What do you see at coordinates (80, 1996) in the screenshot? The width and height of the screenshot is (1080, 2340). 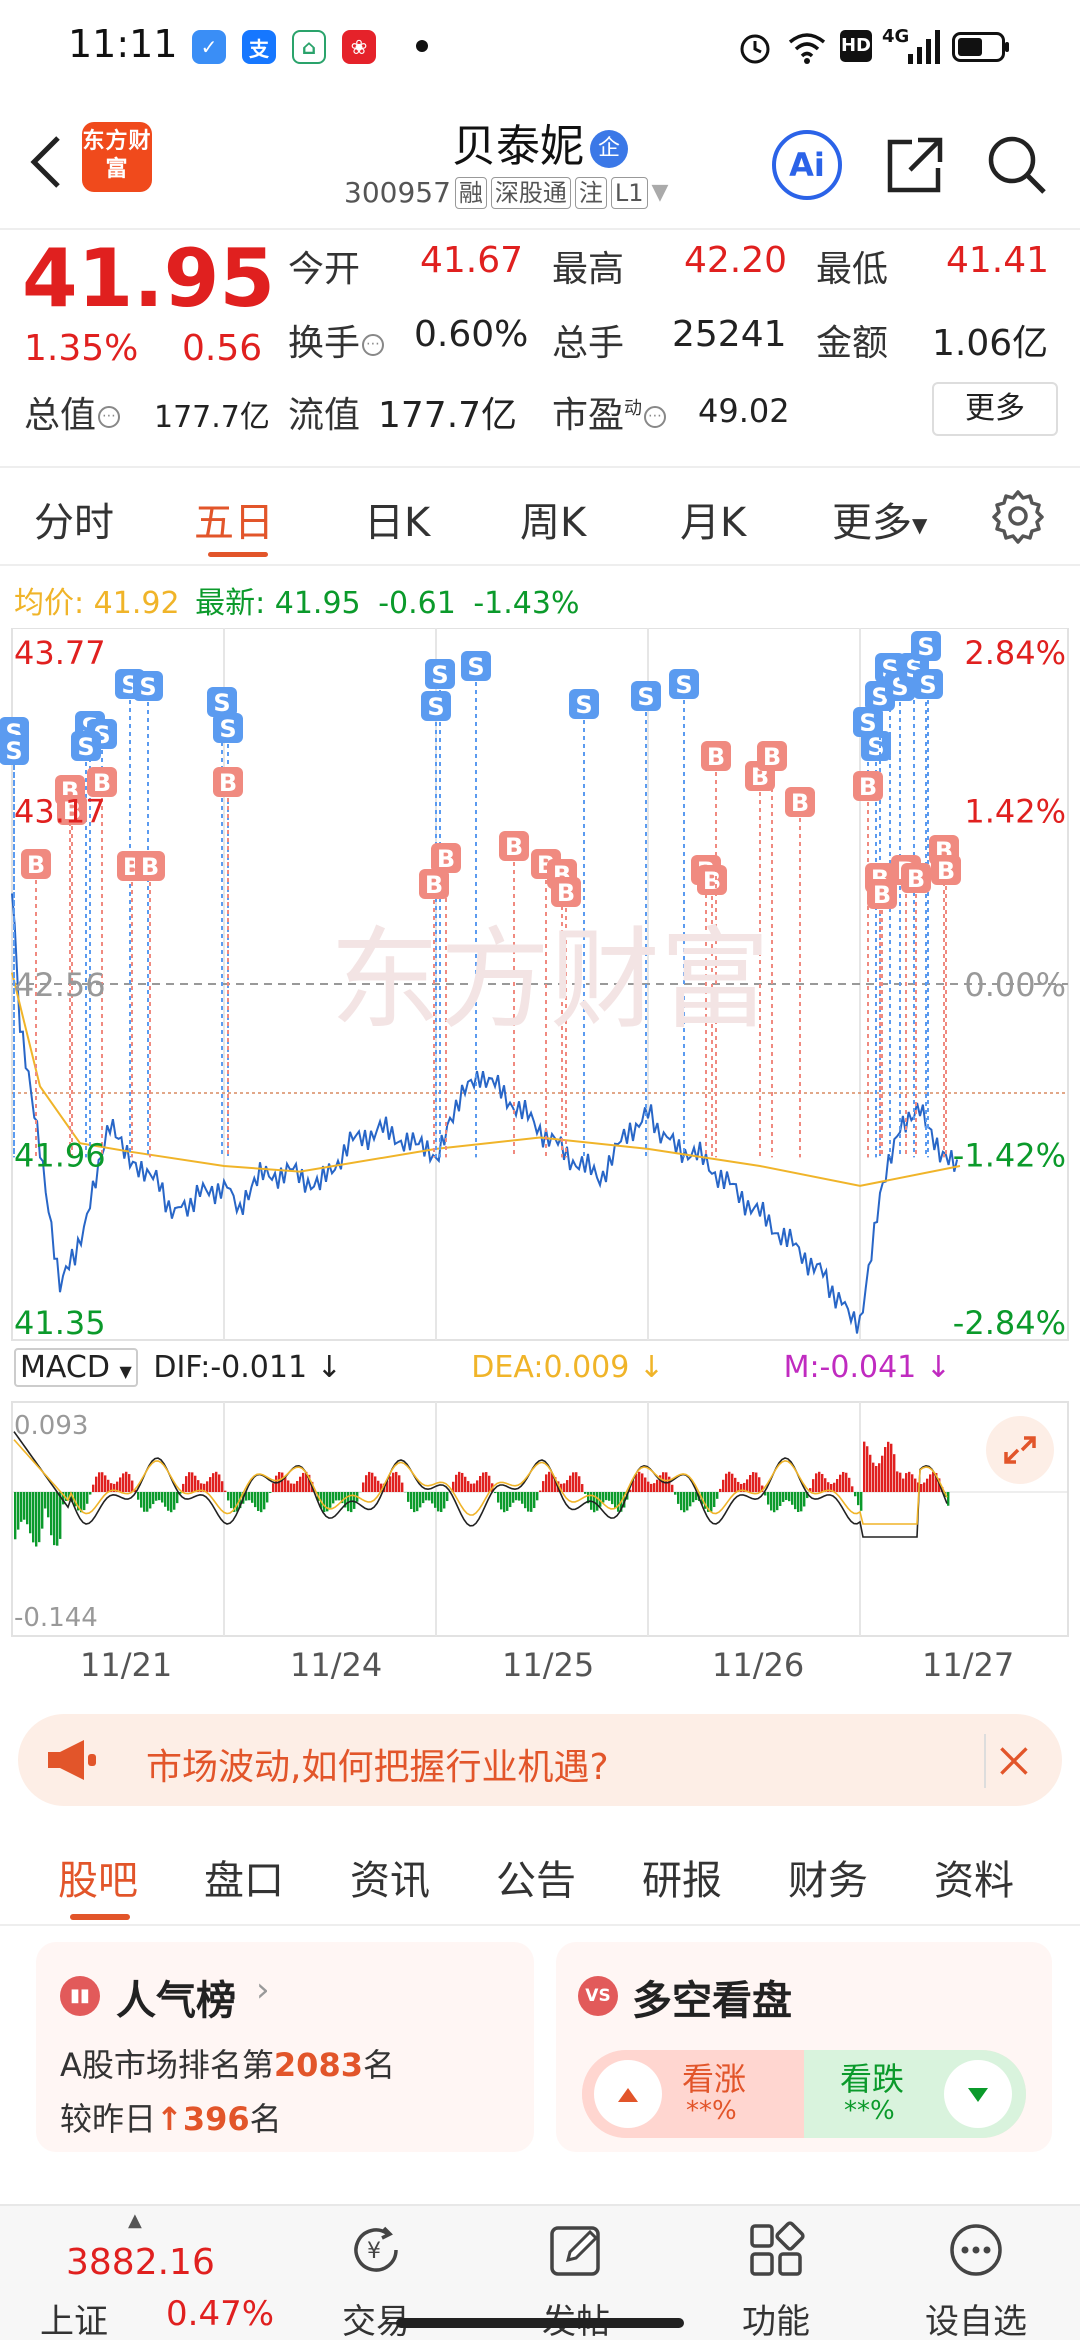 I see `bar-chart-icon: ▮▮` at bounding box center [80, 1996].